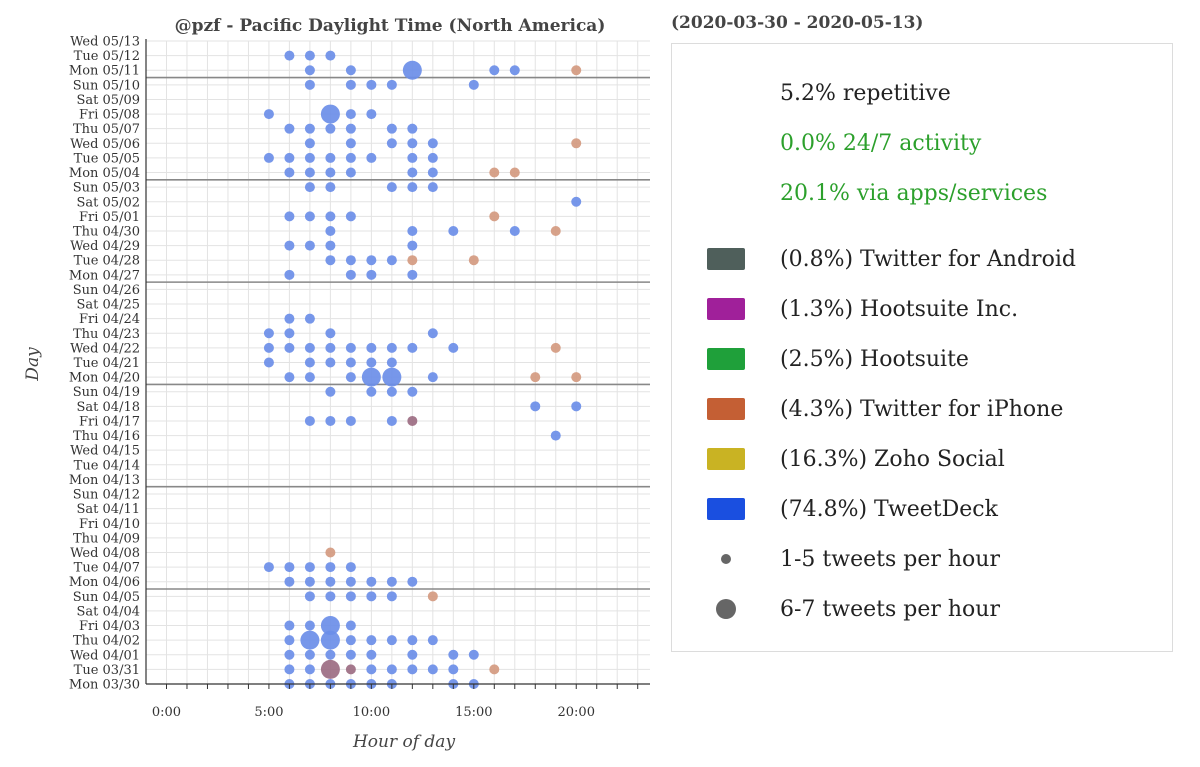  I want to click on y-tick-label: Sun 04/26, so click(106, 290).